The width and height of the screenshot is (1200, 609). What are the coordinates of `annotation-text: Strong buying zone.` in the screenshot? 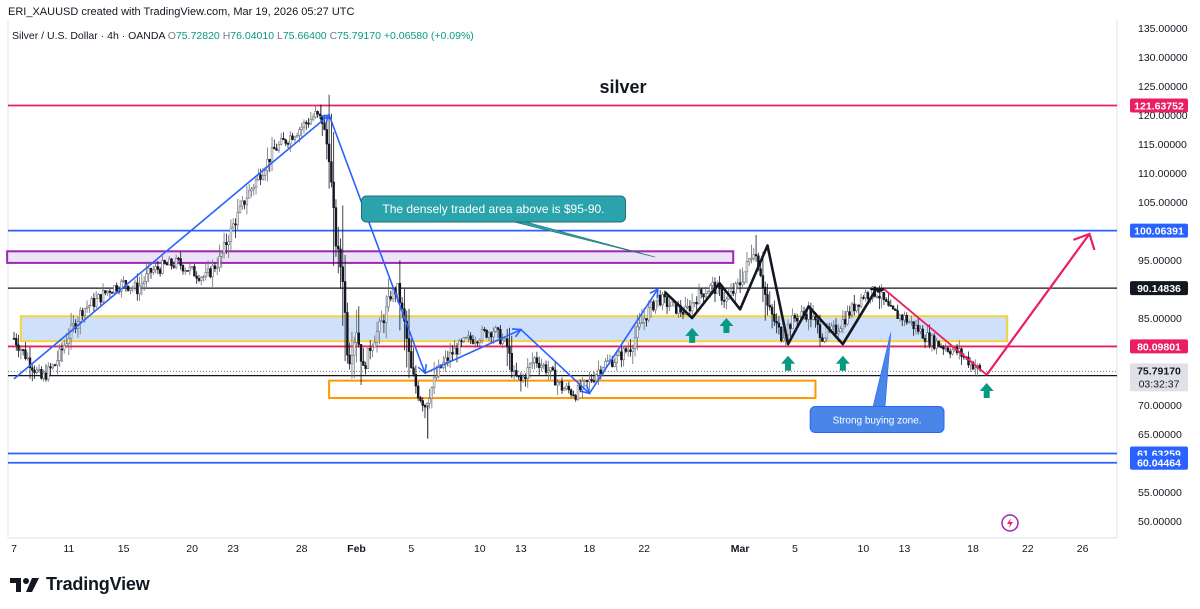 It's located at (877, 421).